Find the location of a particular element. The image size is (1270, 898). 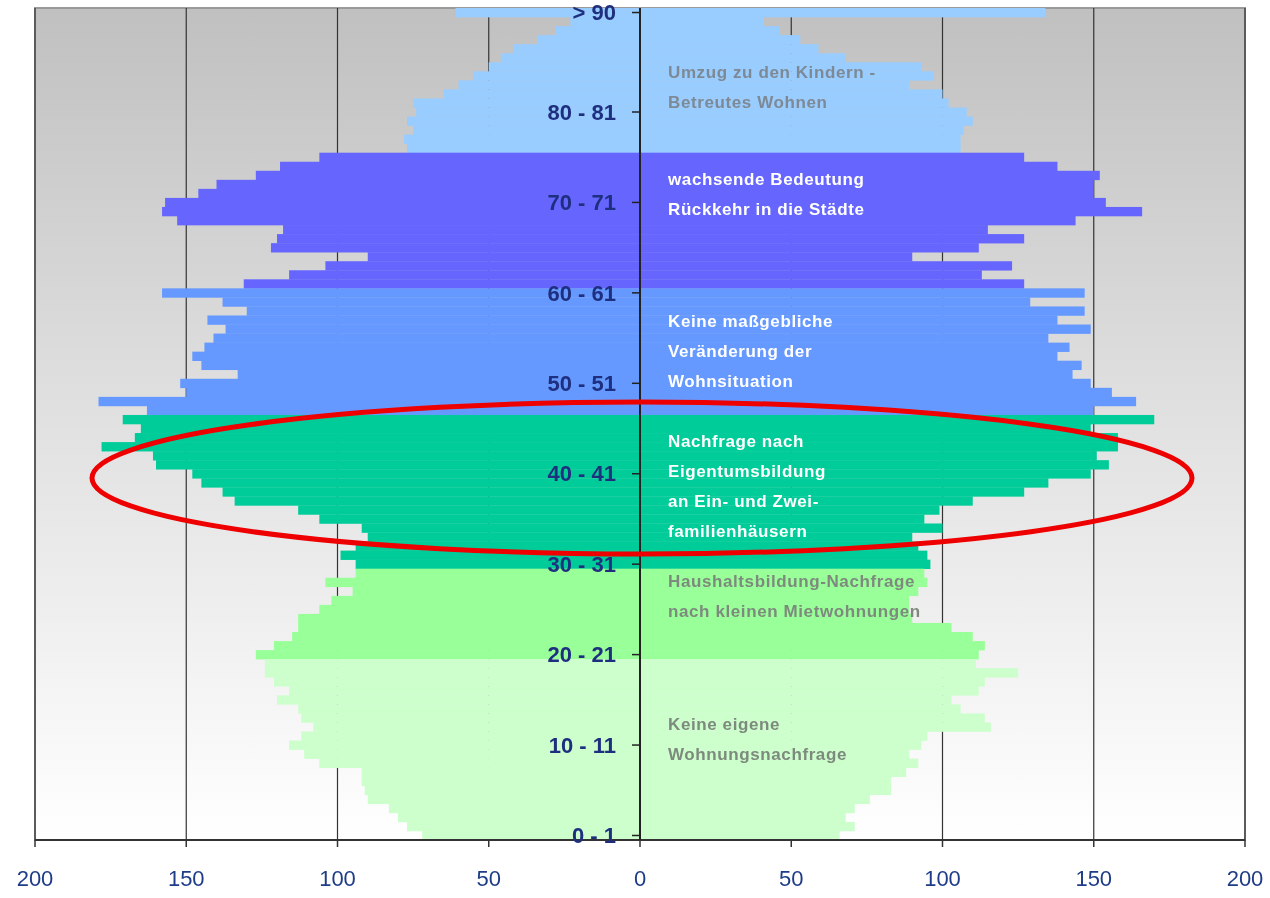

annotation: wachsende Bedeutung Rückkehr in die Städte is located at coordinates (766, 194).